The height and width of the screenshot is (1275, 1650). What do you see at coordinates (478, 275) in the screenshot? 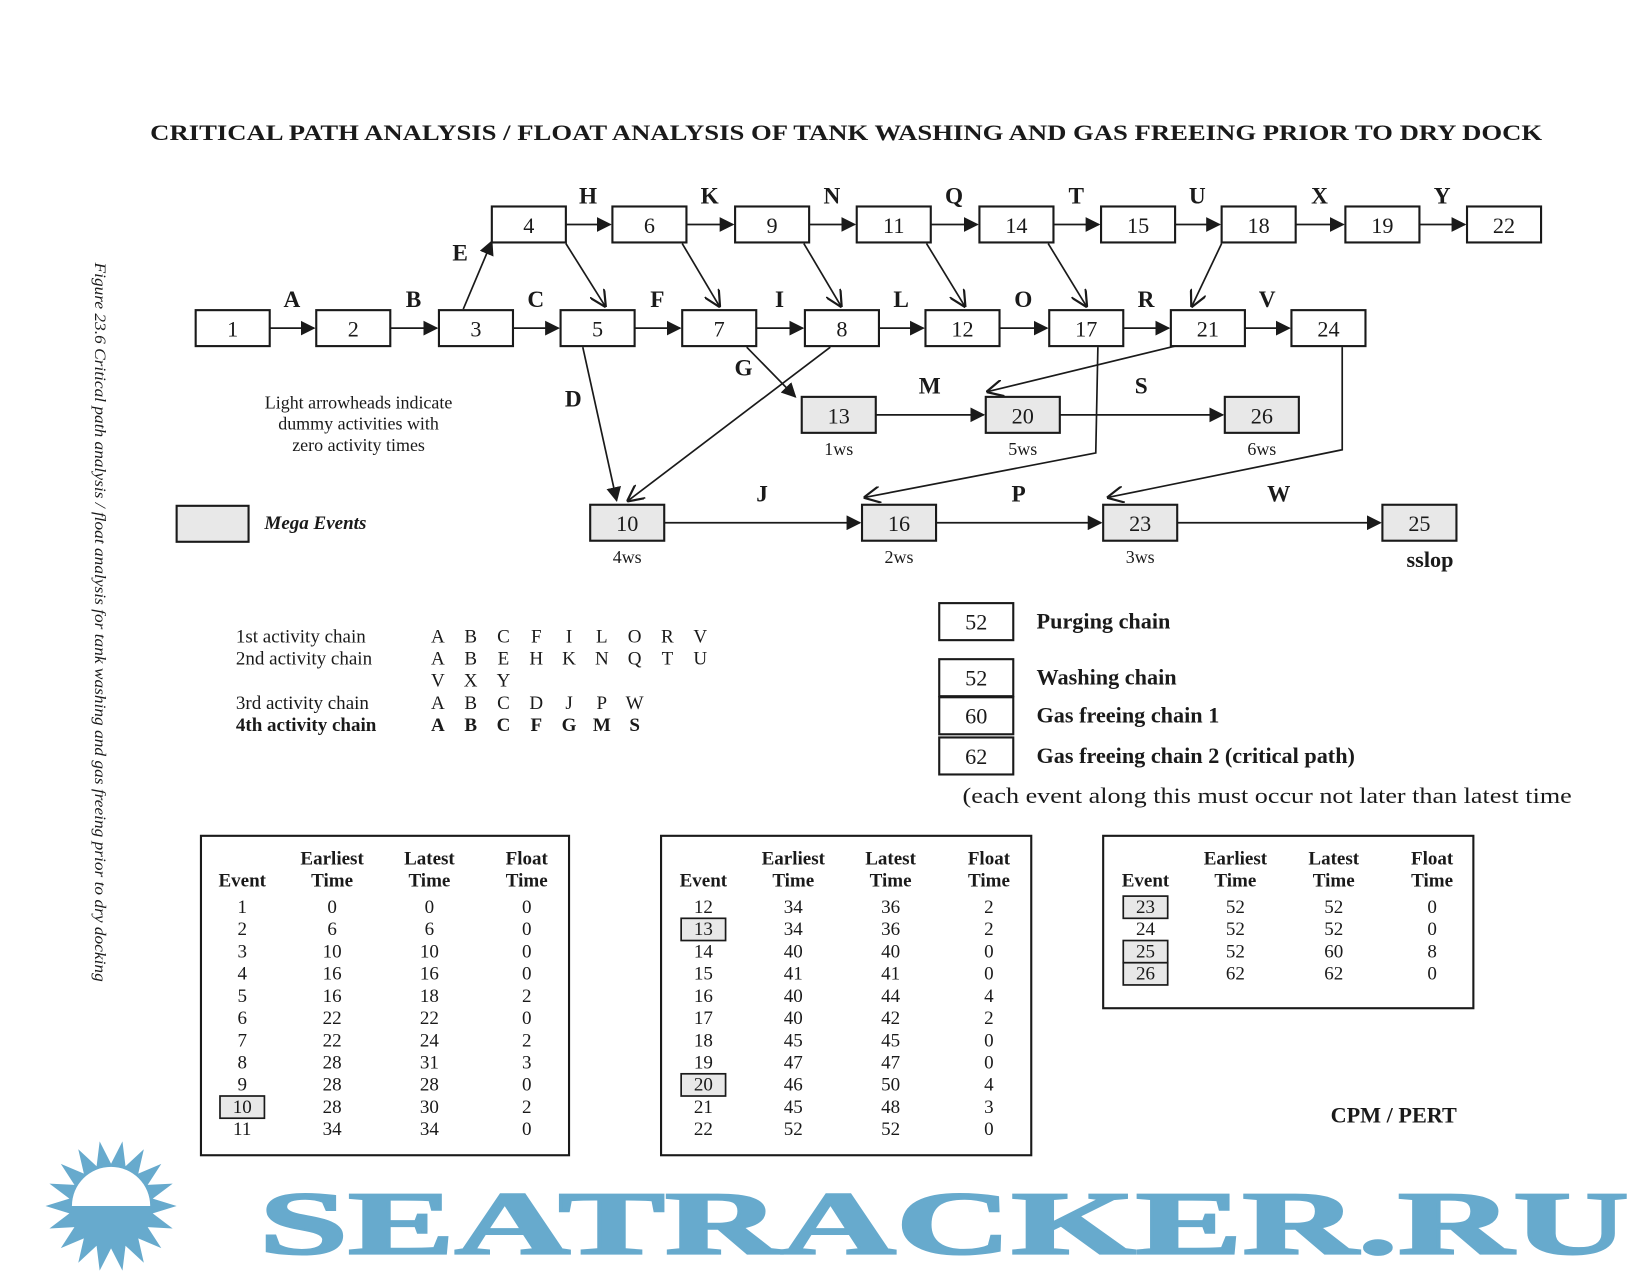
I see `activity-arrow-E` at bounding box center [478, 275].